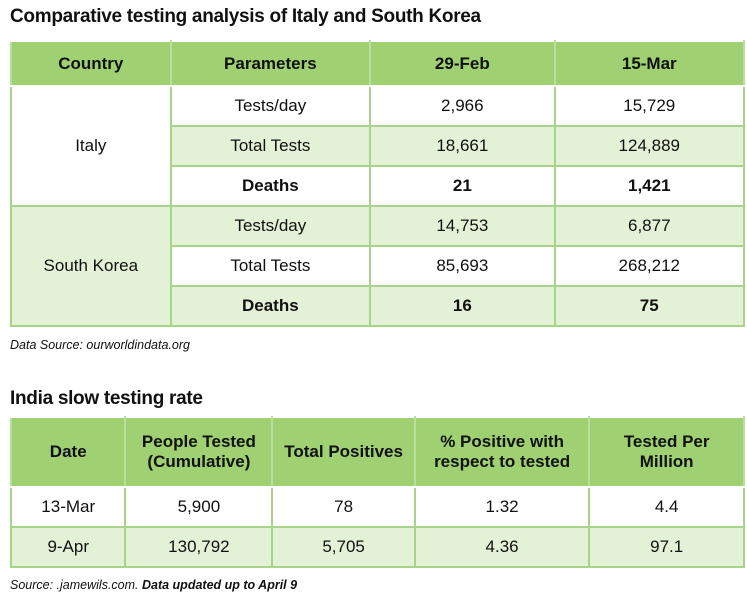 Image resolution: width=747 pixels, height=600 pixels. Describe the element at coordinates (502, 507) in the screenshot. I see `table-cell: 1.32` at that location.